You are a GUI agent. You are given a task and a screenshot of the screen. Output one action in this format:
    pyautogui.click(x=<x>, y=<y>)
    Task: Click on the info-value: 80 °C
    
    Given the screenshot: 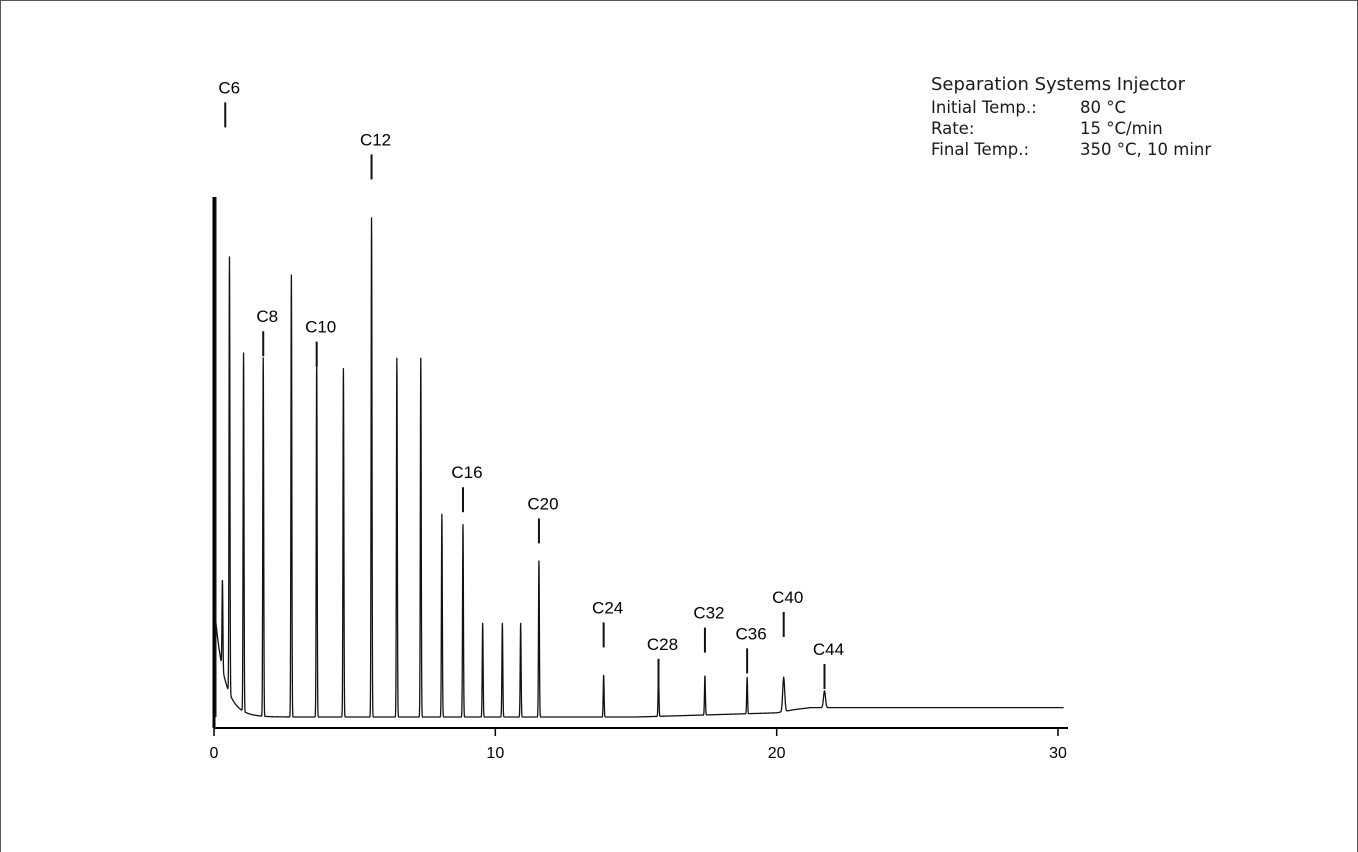 What is the action you would take?
    pyautogui.click(x=1103, y=107)
    